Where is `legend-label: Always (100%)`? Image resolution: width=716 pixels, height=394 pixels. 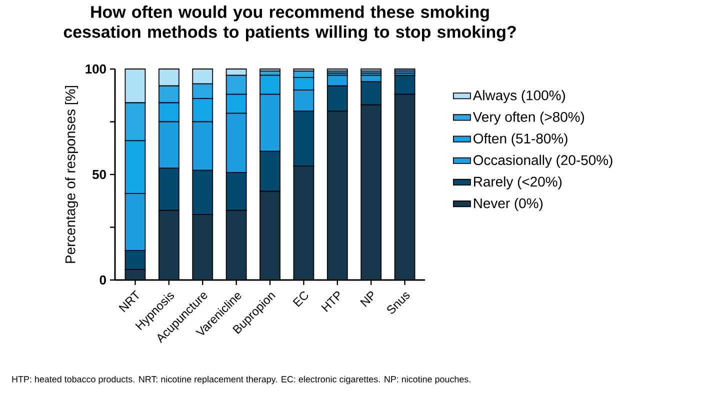
legend-label: Always (100%) is located at coordinates (519, 97).